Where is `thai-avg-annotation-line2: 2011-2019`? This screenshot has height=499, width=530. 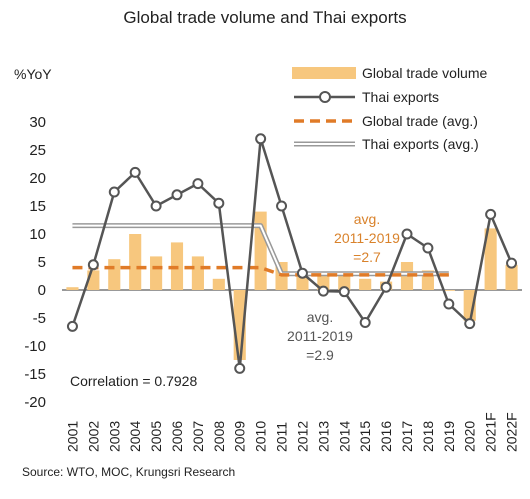 thai-avg-annotation-line2: 2011-2019 is located at coordinates (320, 336).